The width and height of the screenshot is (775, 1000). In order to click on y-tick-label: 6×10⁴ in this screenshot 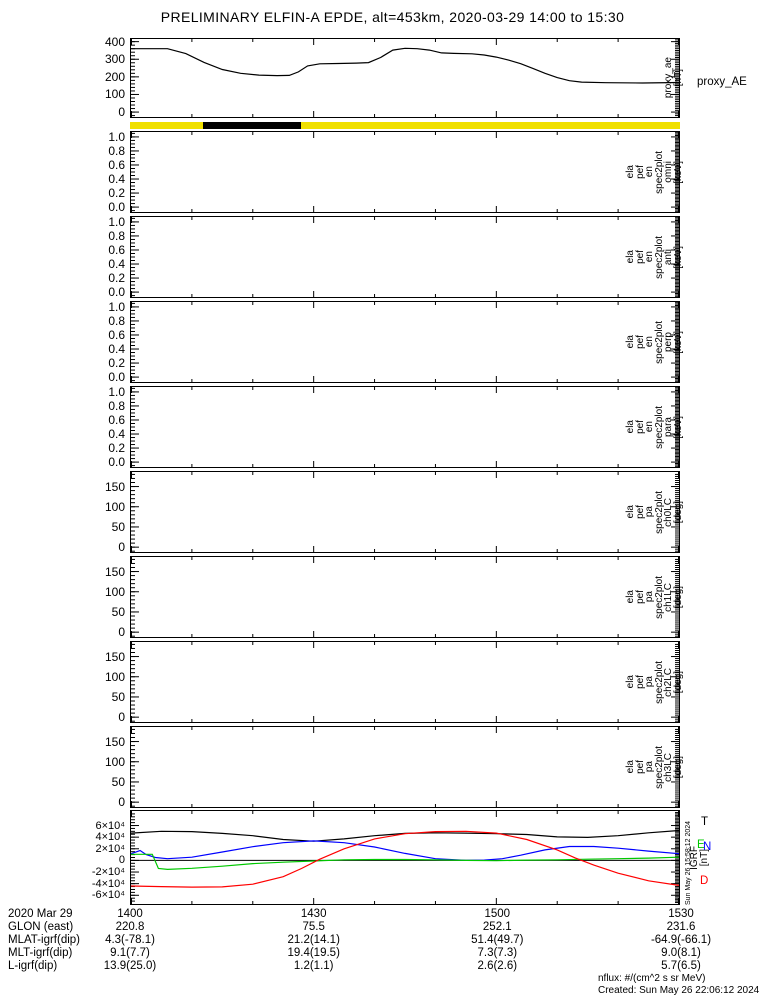, I will do `click(110, 825)`.